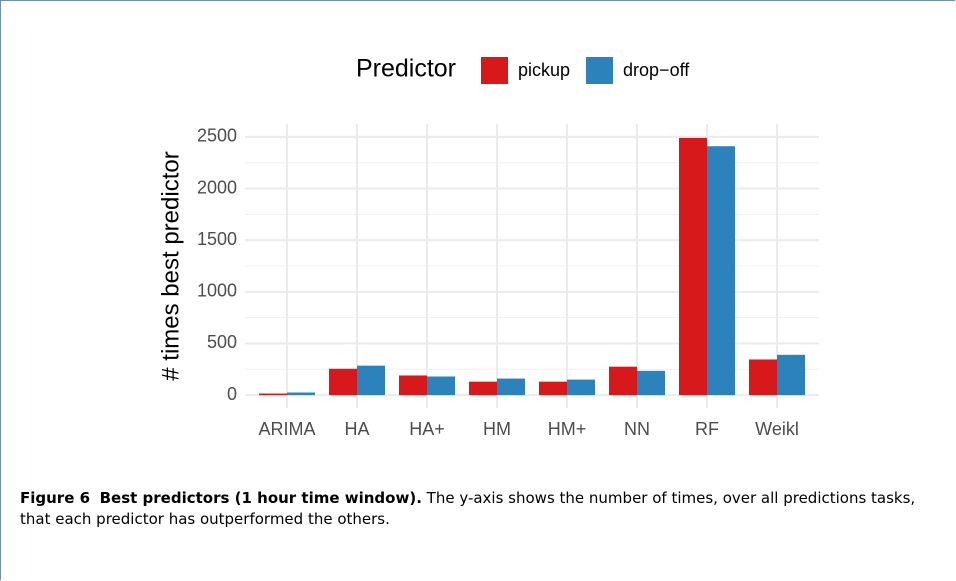  What do you see at coordinates (217, 239) in the screenshot?
I see `y-tick-label: 1500` at bounding box center [217, 239].